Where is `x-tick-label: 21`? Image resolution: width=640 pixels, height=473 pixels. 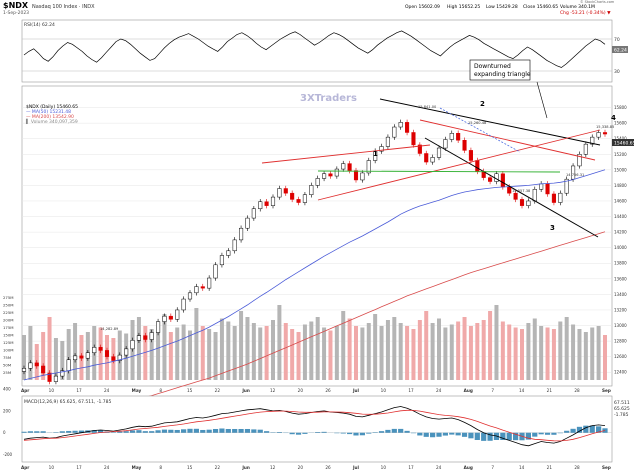
x-tick-label: 21 is located at coordinates (550, 467).